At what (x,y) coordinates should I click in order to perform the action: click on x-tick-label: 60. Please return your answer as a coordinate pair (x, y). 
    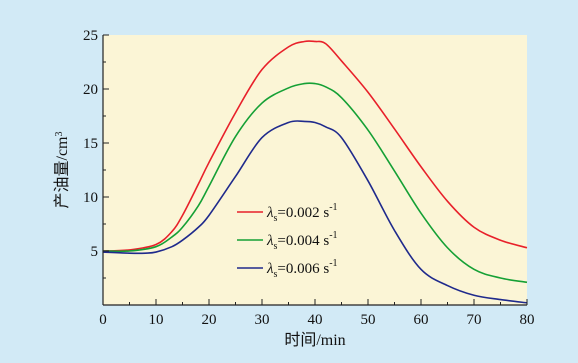
    Looking at the image, I should click on (421, 320).